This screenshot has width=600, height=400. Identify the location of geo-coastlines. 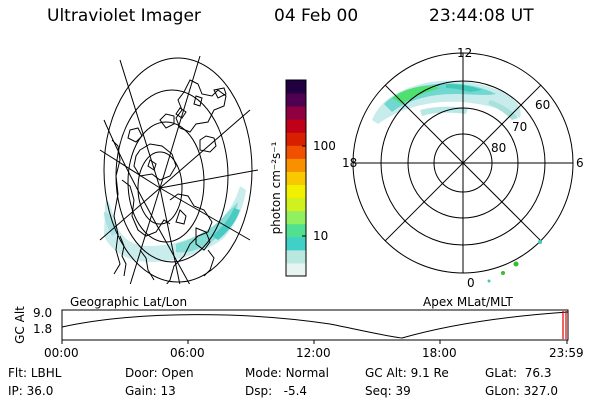
(169, 181).